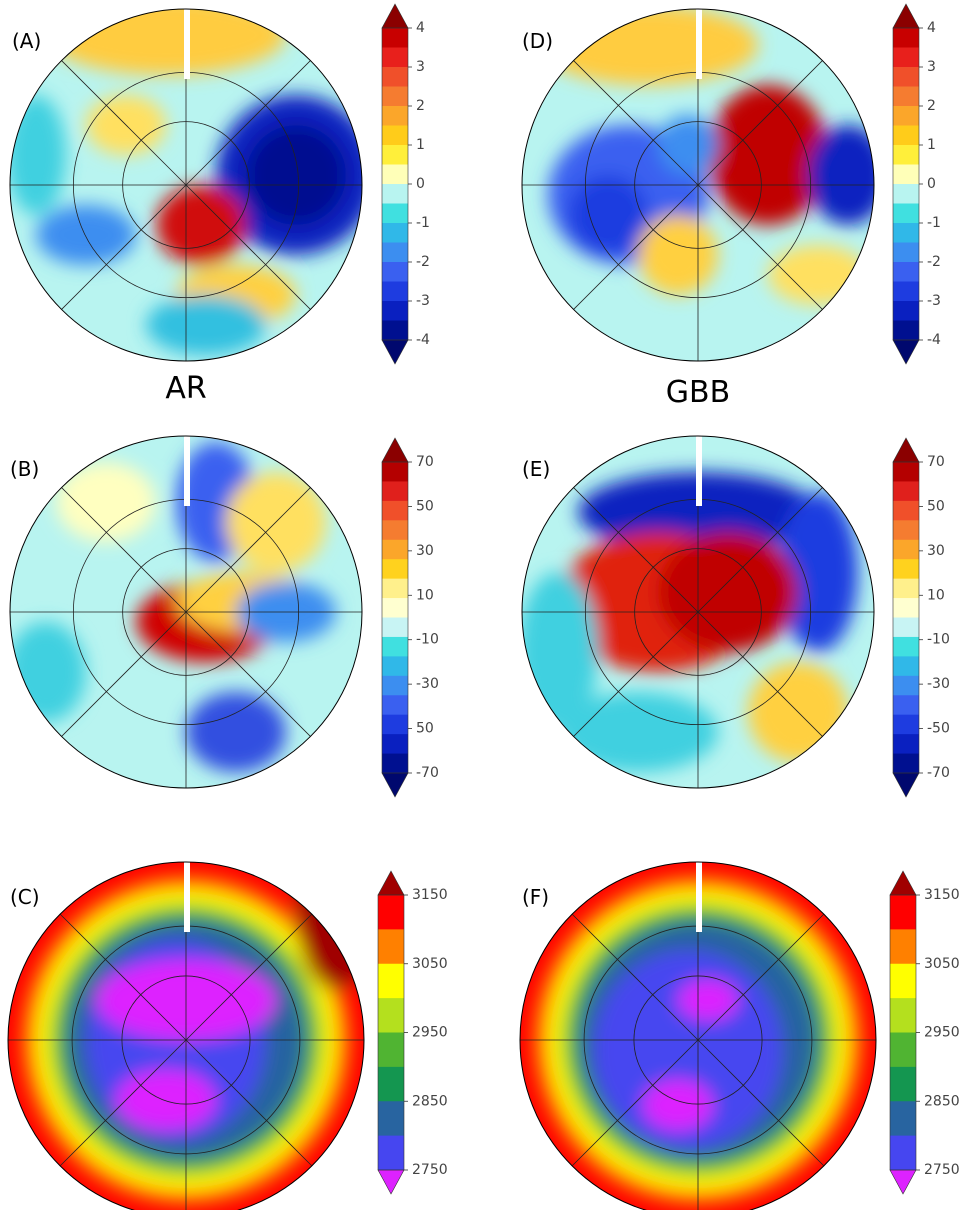 This screenshot has width=964, height=1210. Describe the element at coordinates (425, 506) in the screenshot. I see `colorbar-tick-label: 50` at that location.